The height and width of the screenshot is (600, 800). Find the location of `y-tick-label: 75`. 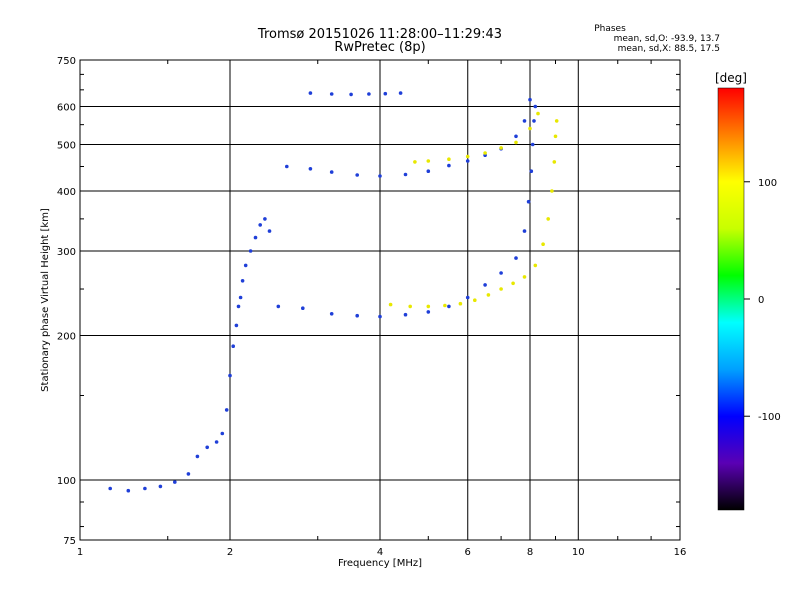

y-tick-label: 75 is located at coordinates (69, 541).